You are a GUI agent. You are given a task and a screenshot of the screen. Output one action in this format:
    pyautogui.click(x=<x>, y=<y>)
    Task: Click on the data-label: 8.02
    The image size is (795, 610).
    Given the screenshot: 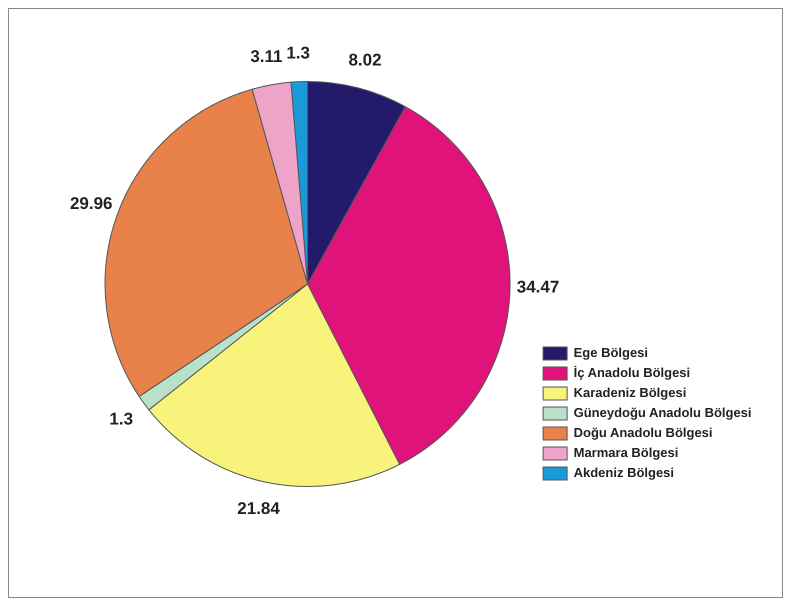 What is the action you would take?
    pyautogui.click(x=365, y=60)
    